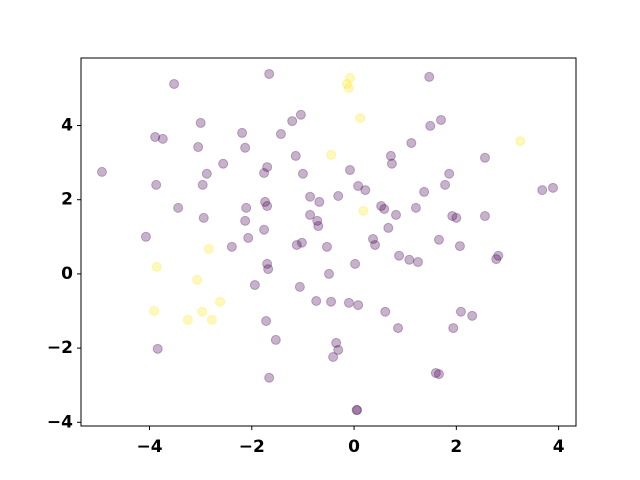 Image resolution: width=640 pixels, height=480 pixels. What do you see at coordinates (252, 447) in the screenshot?
I see `x-tick-label: −2` at bounding box center [252, 447].